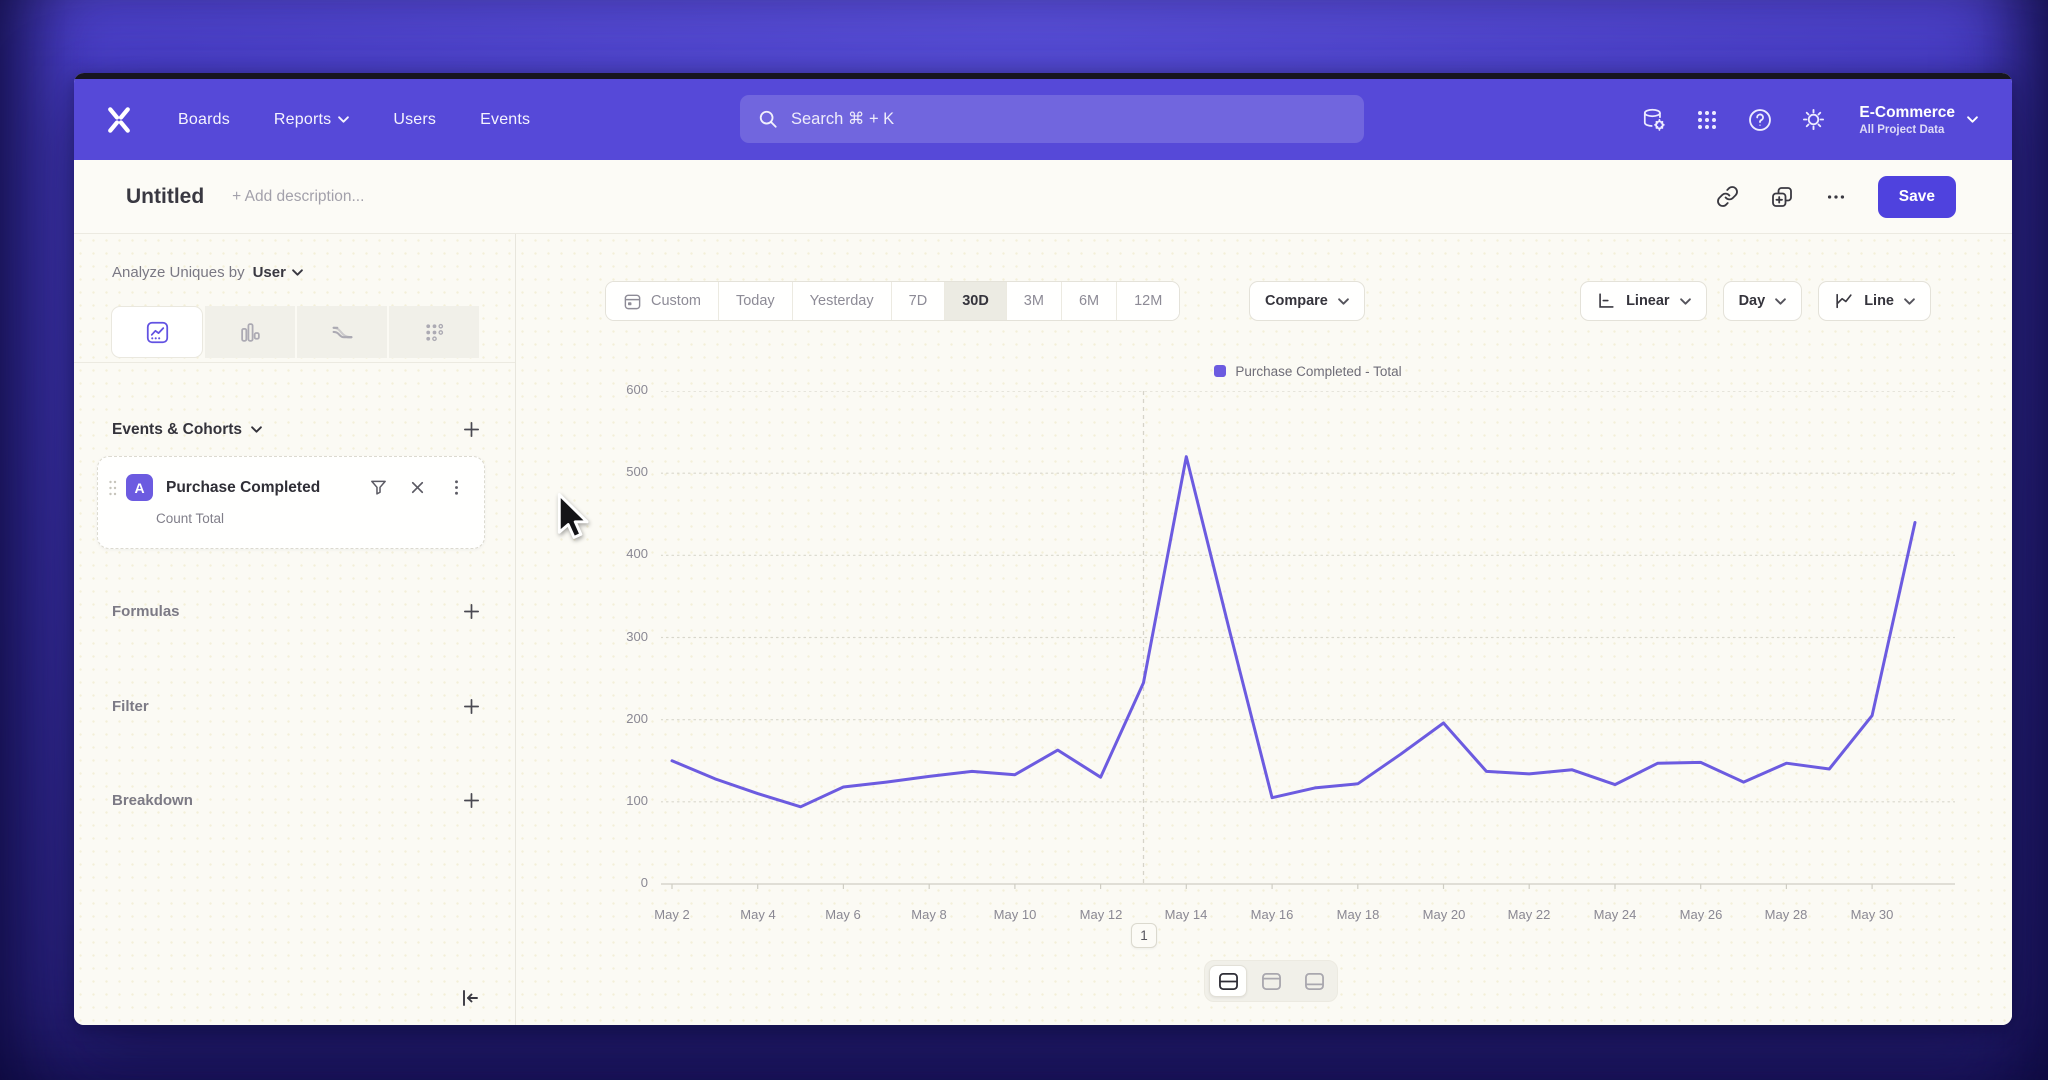 The width and height of the screenshot is (2048, 1080). Describe the element at coordinates (1654, 120) in the screenshot. I see `data-management-icon` at that location.